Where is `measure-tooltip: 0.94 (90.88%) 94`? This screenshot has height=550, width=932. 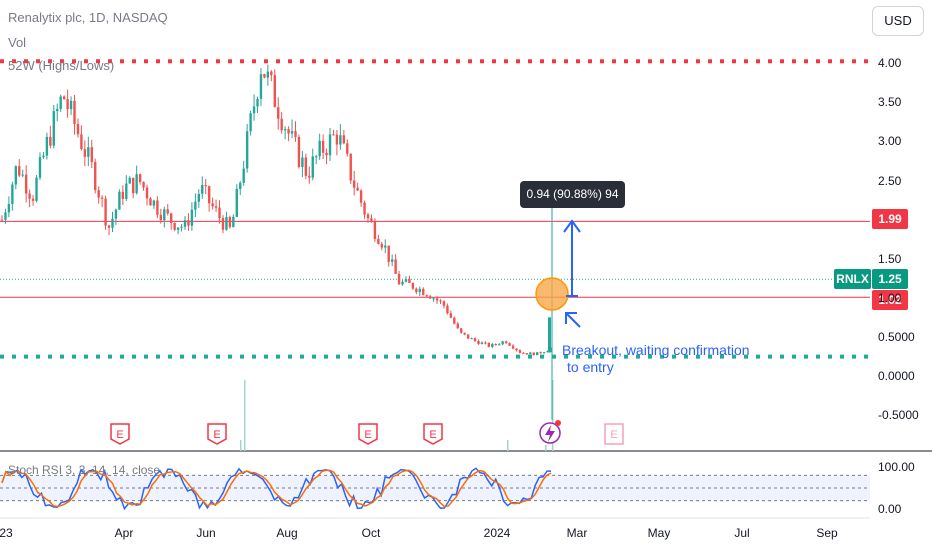
measure-tooltip: 0.94 (90.88%) 94 is located at coordinates (572, 194).